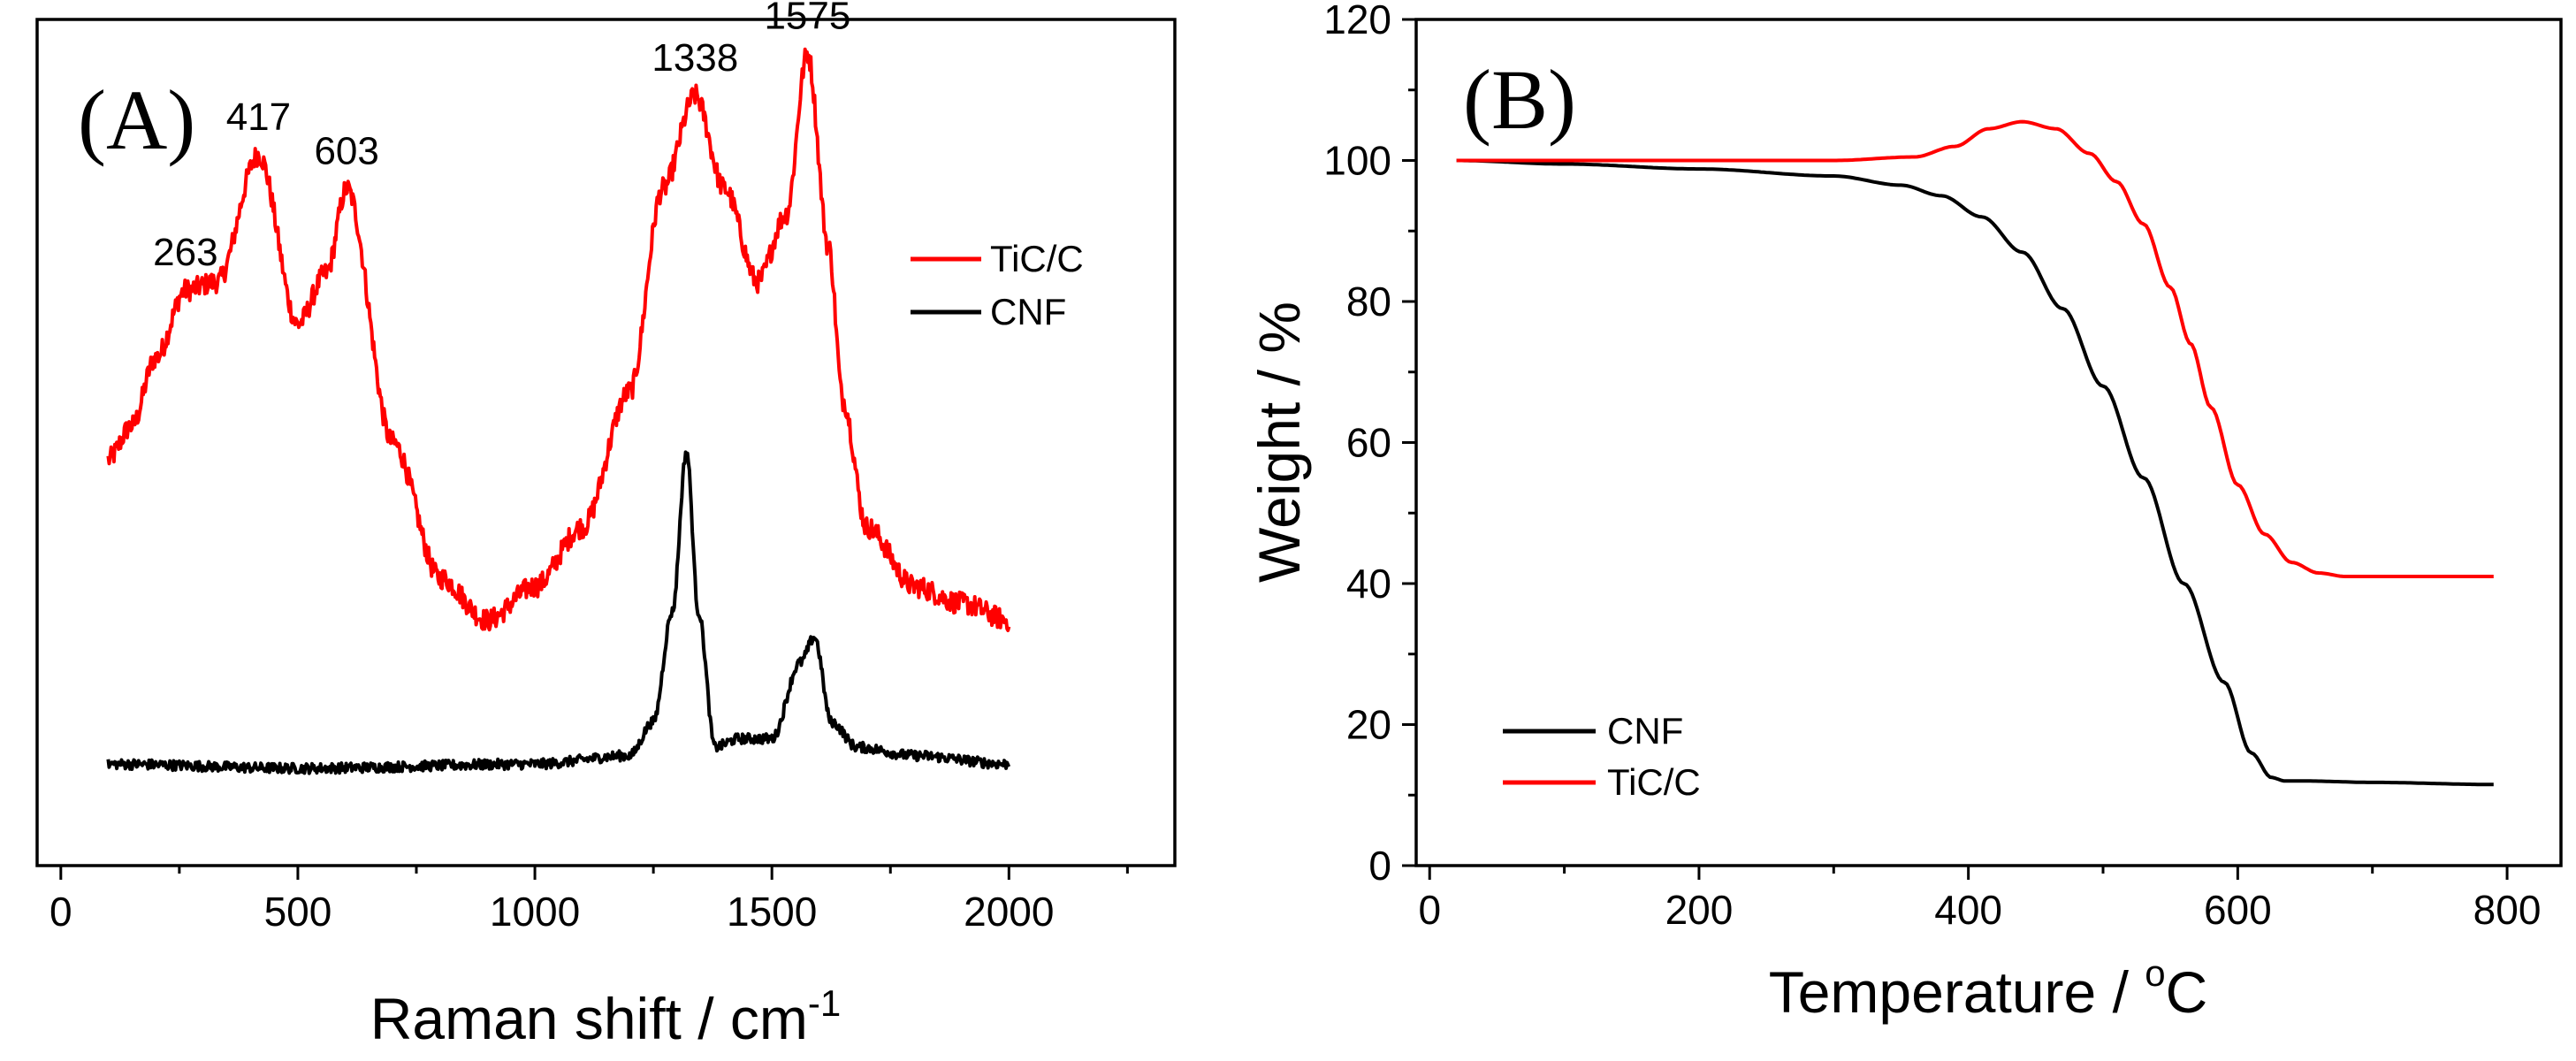 The height and width of the screenshot is (1061, 2576). Describe the element at coordinates (136, 120) in the screenshot. I see `panel-a-title: (A)` at that location.